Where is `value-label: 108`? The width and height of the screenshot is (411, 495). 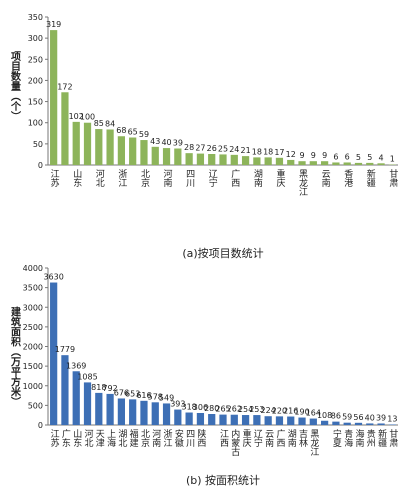 value-label: 108 is located at coordinates (324, 415).